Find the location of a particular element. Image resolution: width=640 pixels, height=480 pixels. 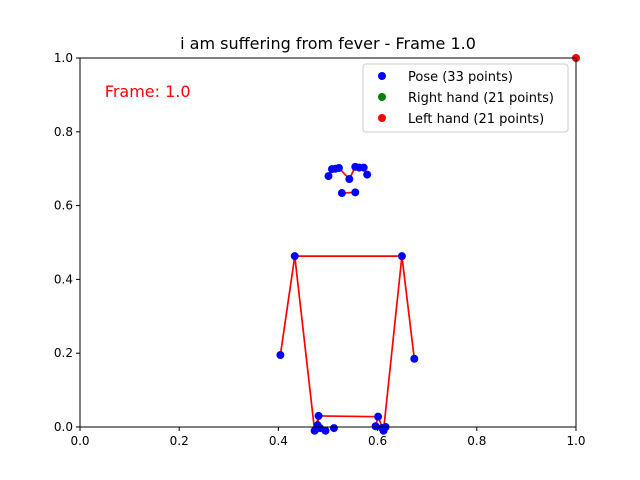

y-tick-label: 0.2 is located at coordinates (63, 353).